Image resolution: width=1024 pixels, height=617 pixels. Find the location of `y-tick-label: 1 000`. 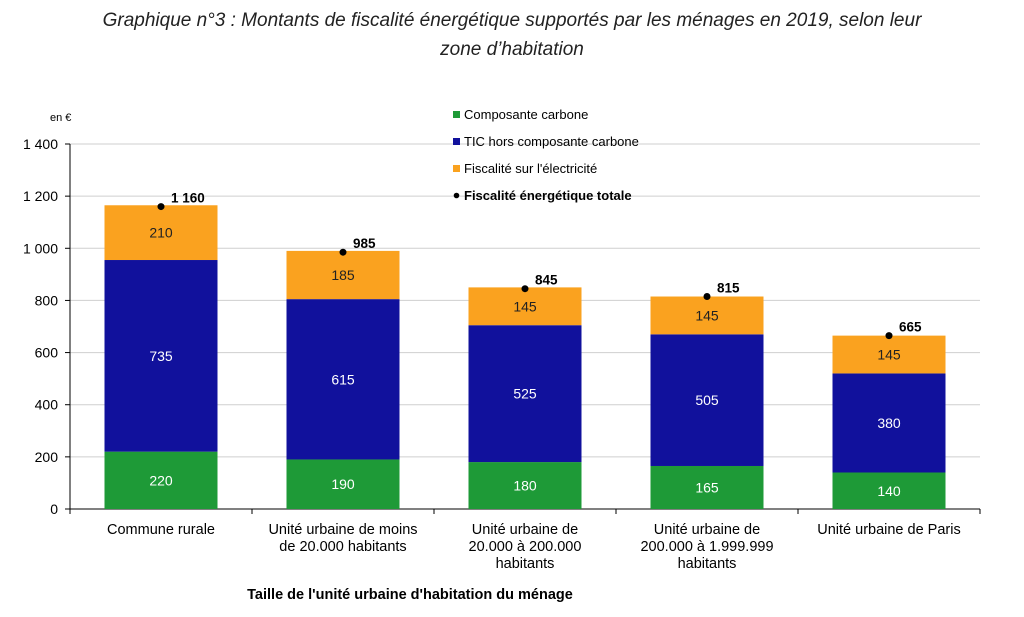

y-tick-label: 1 000 is located at coordinates (40, 248).